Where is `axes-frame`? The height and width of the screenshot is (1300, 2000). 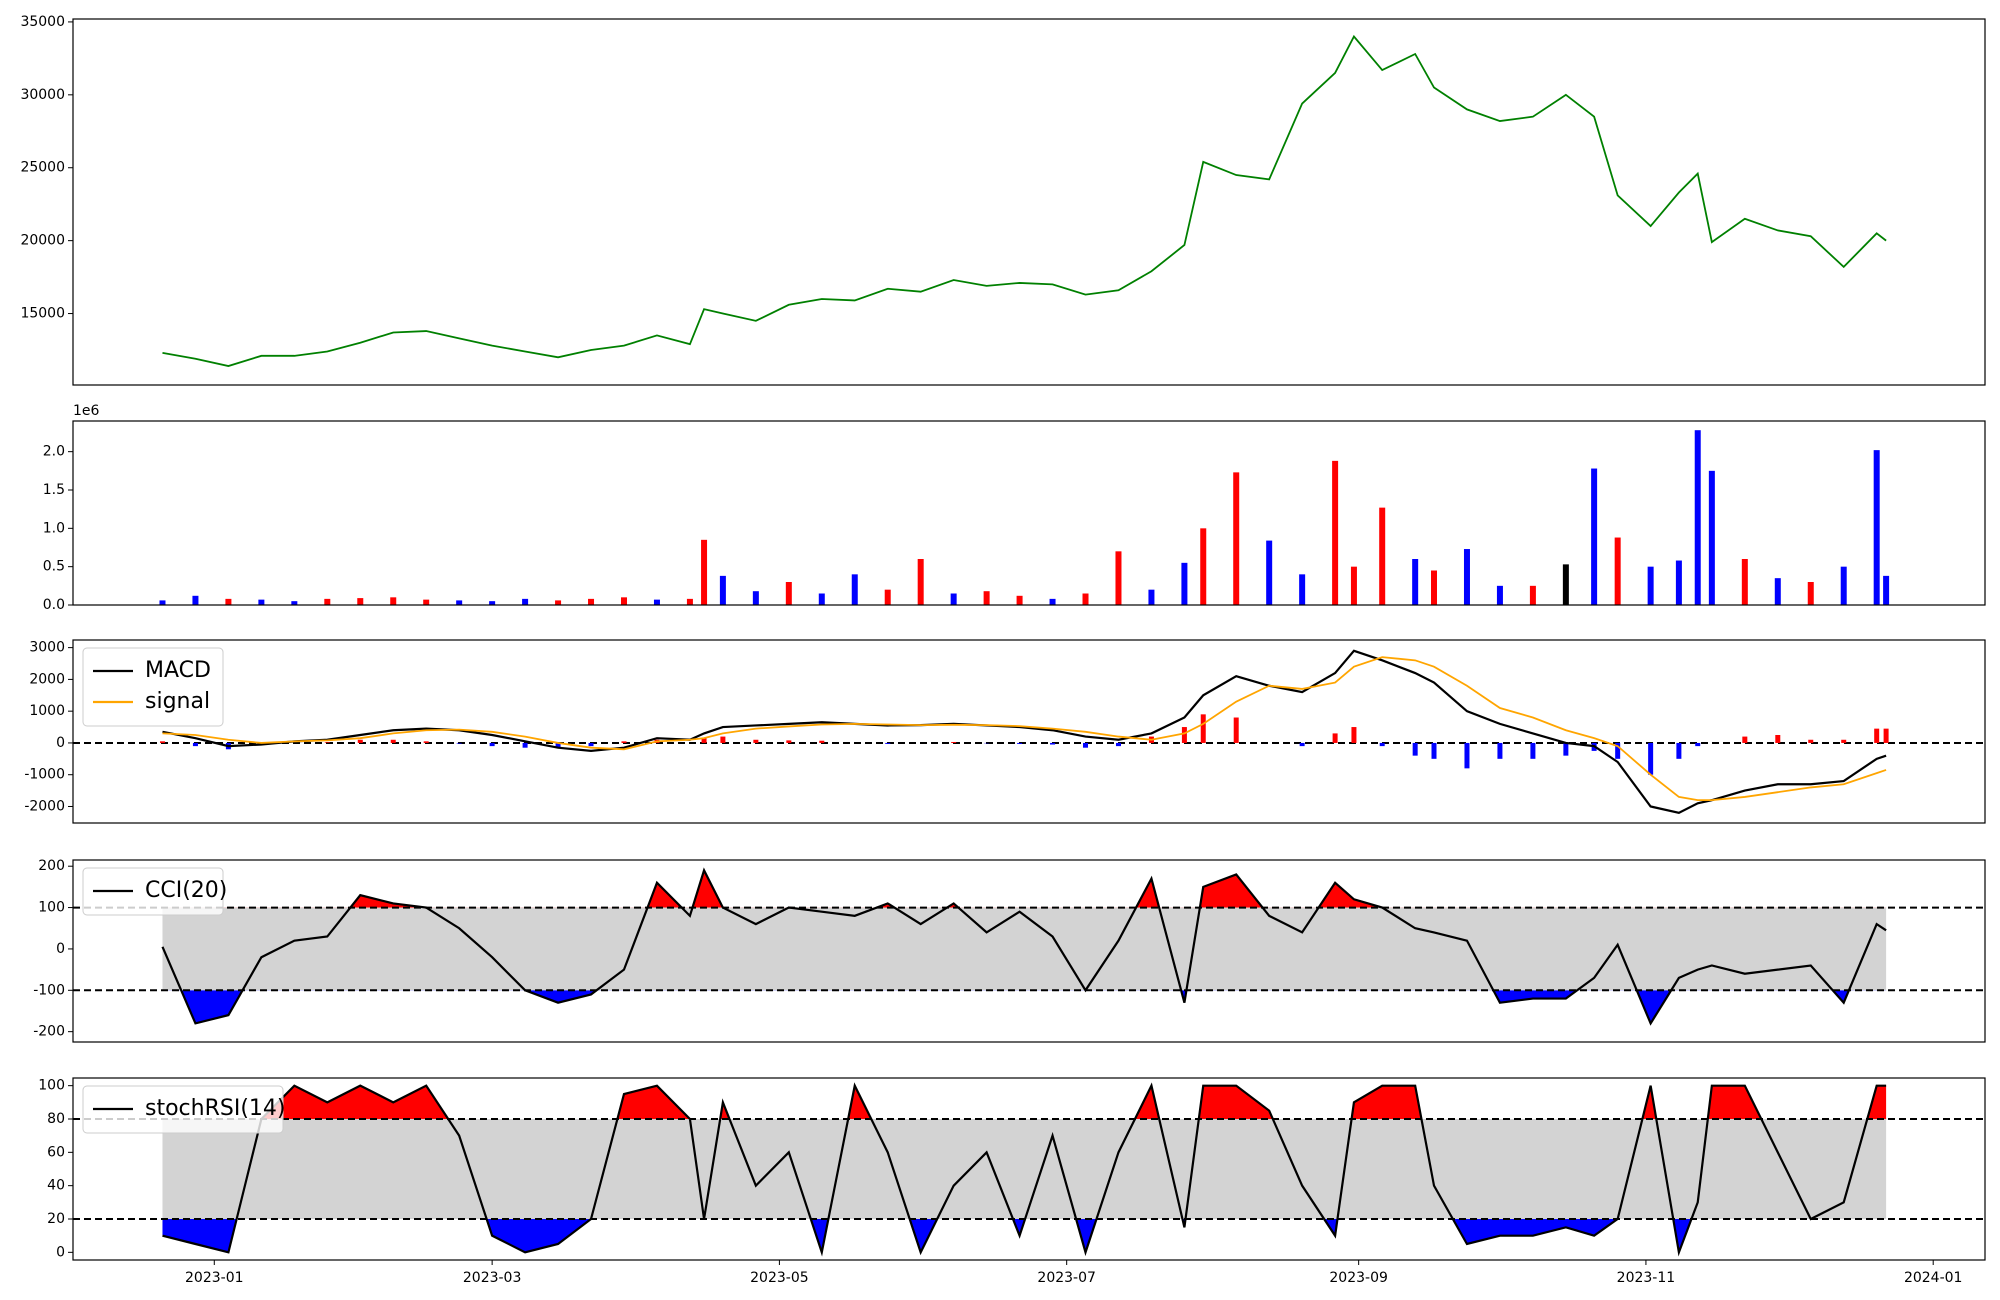 axes-frame is located at coordinates (1029, 951).